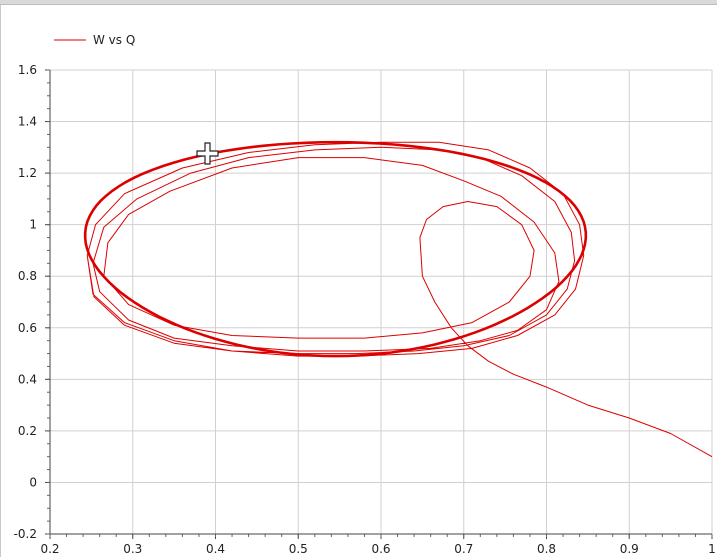 This screenshot has width=717, height=557. What do you see at coordinates (207, 153) in the screenshot?
I see `crosshair-cursor-icon` at bounding box center [207, 153].